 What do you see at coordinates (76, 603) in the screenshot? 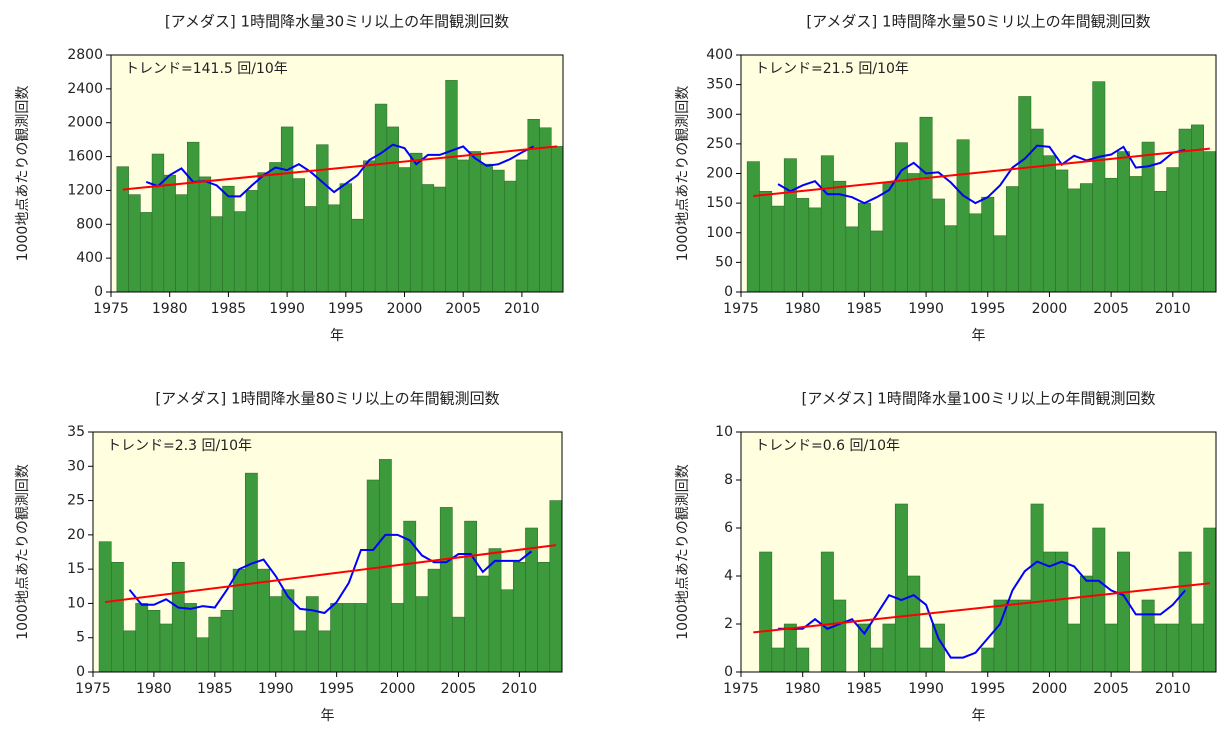
I see `y-tick-label: 10` at bounding box center [76, 603].